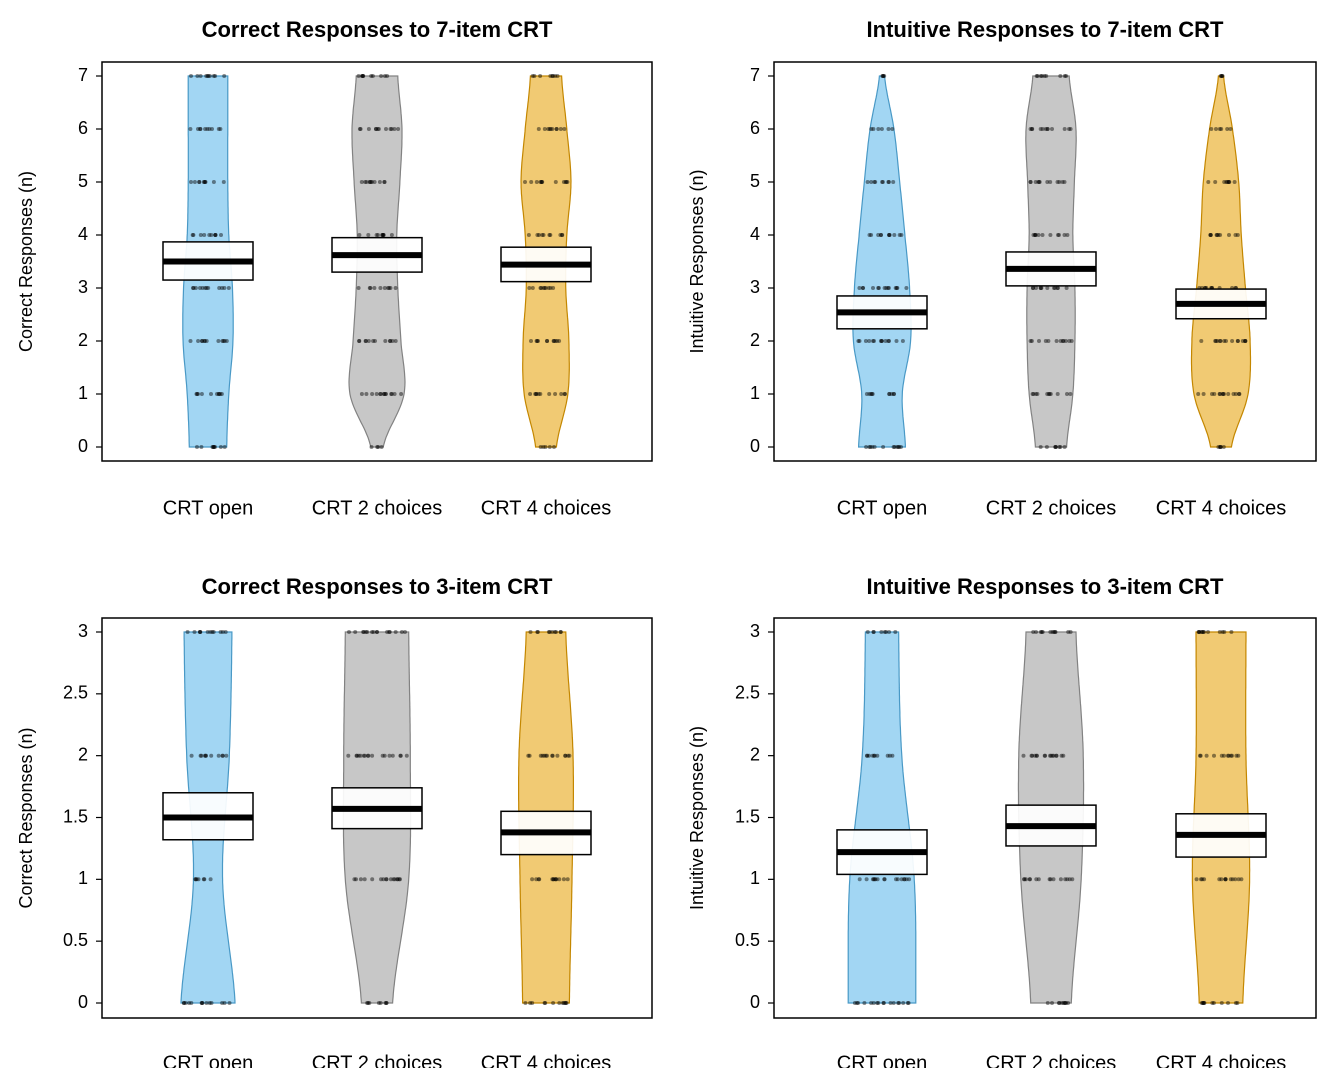  Describe the element at coordinates (755, 446) in the screenshot. I see `y-tick-label: 0` at that location.